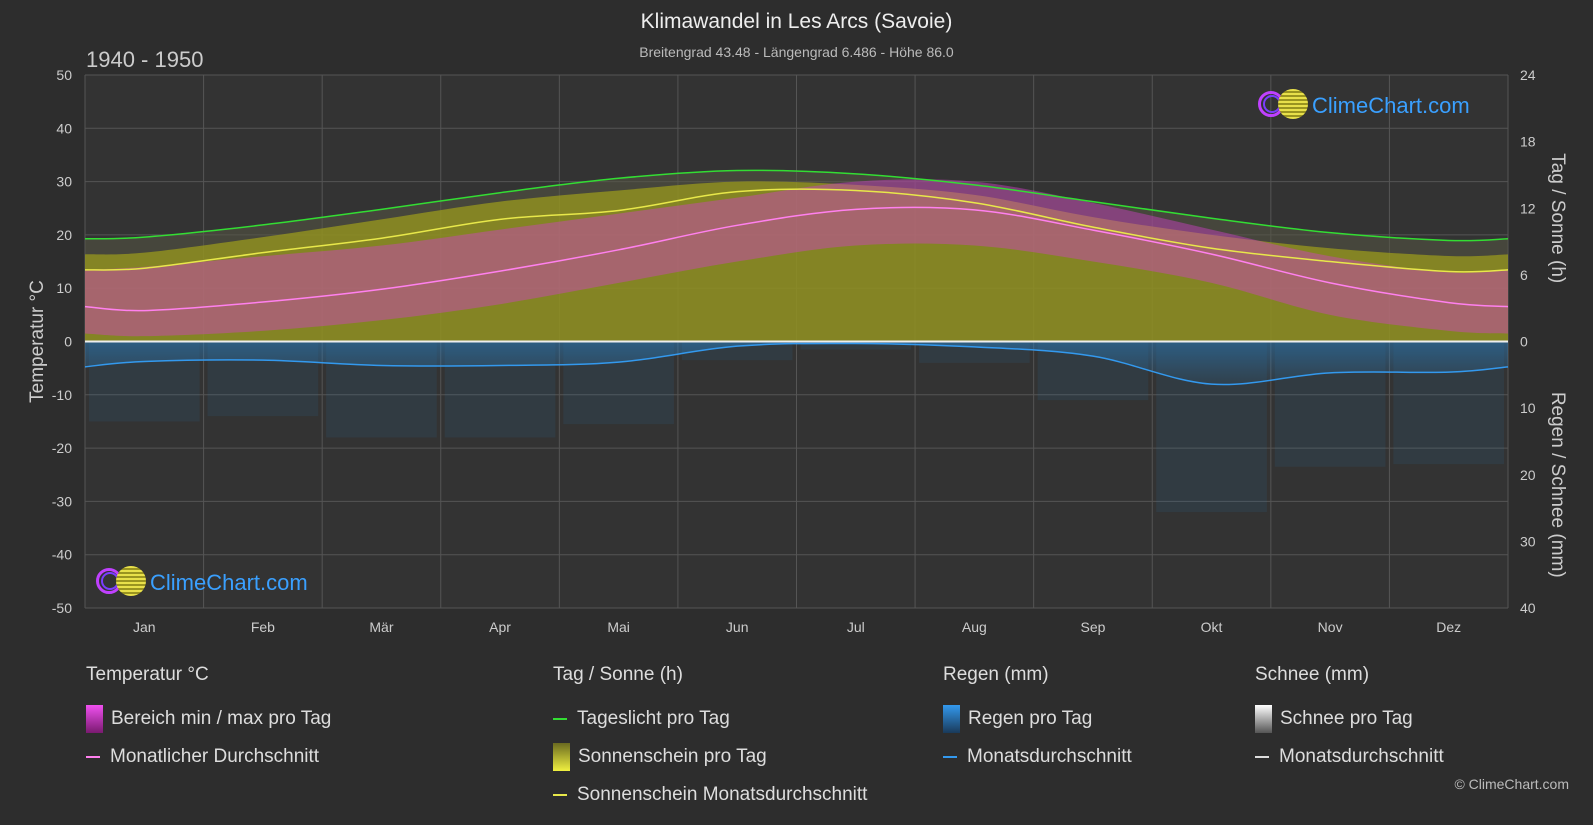 This screenshot has height=825, width=1593. Describe the element at coordinates (796, 21) in the screenshot. I see `chart-title: Klimawandel in Les Arcs (Savoie)` at that location.